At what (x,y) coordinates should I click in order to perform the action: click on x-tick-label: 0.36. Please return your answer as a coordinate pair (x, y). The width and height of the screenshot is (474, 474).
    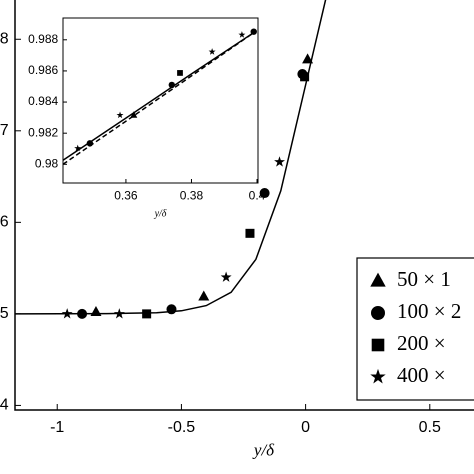
    Looking at the image, I should click on (126, 195).